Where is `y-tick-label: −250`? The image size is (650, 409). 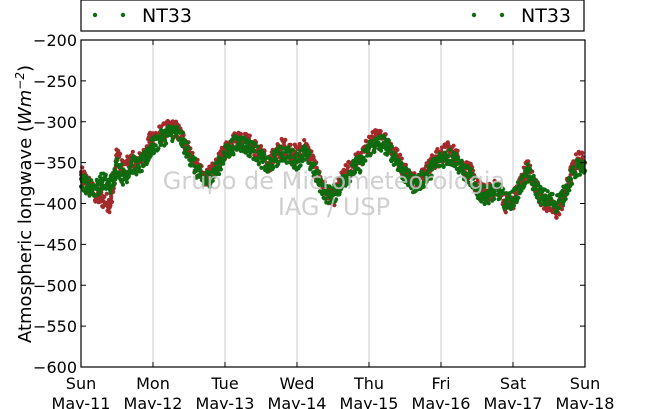
y-tick-label: −250 is located at coordinates (55, 81).